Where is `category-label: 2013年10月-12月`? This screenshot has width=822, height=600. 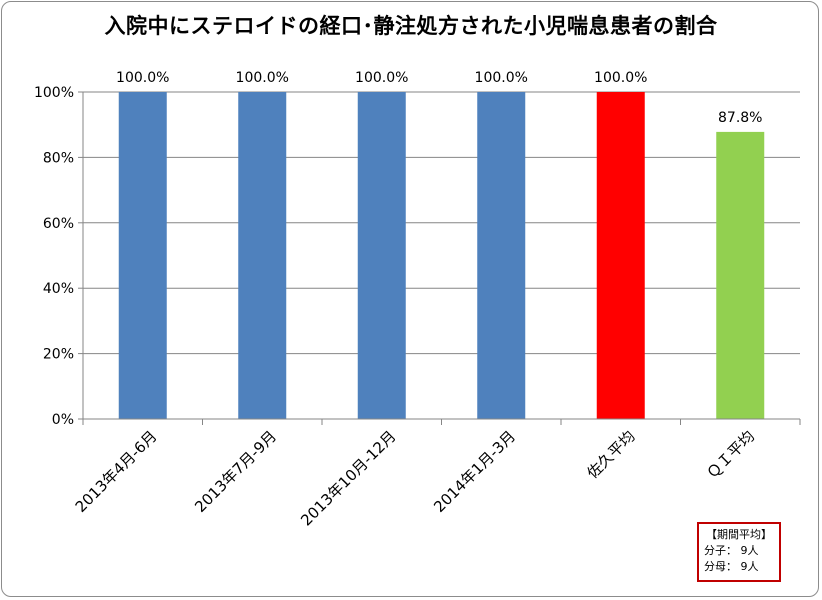
category-label: 2013年10月-12月 is located at coordinates (348, 478).